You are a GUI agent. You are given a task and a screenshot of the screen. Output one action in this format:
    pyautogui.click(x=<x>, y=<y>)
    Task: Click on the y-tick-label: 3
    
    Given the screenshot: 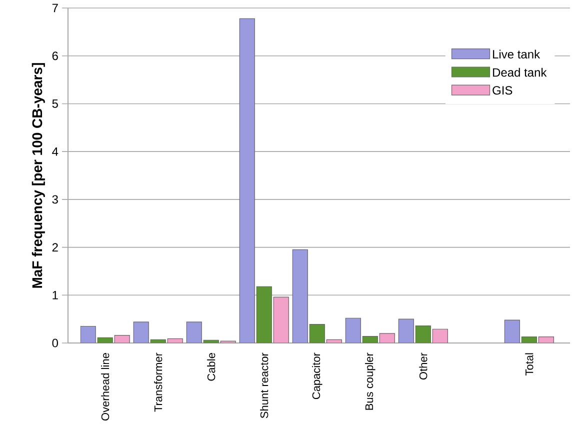 What is the action you would take?
    pyautogui.click(x=55, y=199)
    